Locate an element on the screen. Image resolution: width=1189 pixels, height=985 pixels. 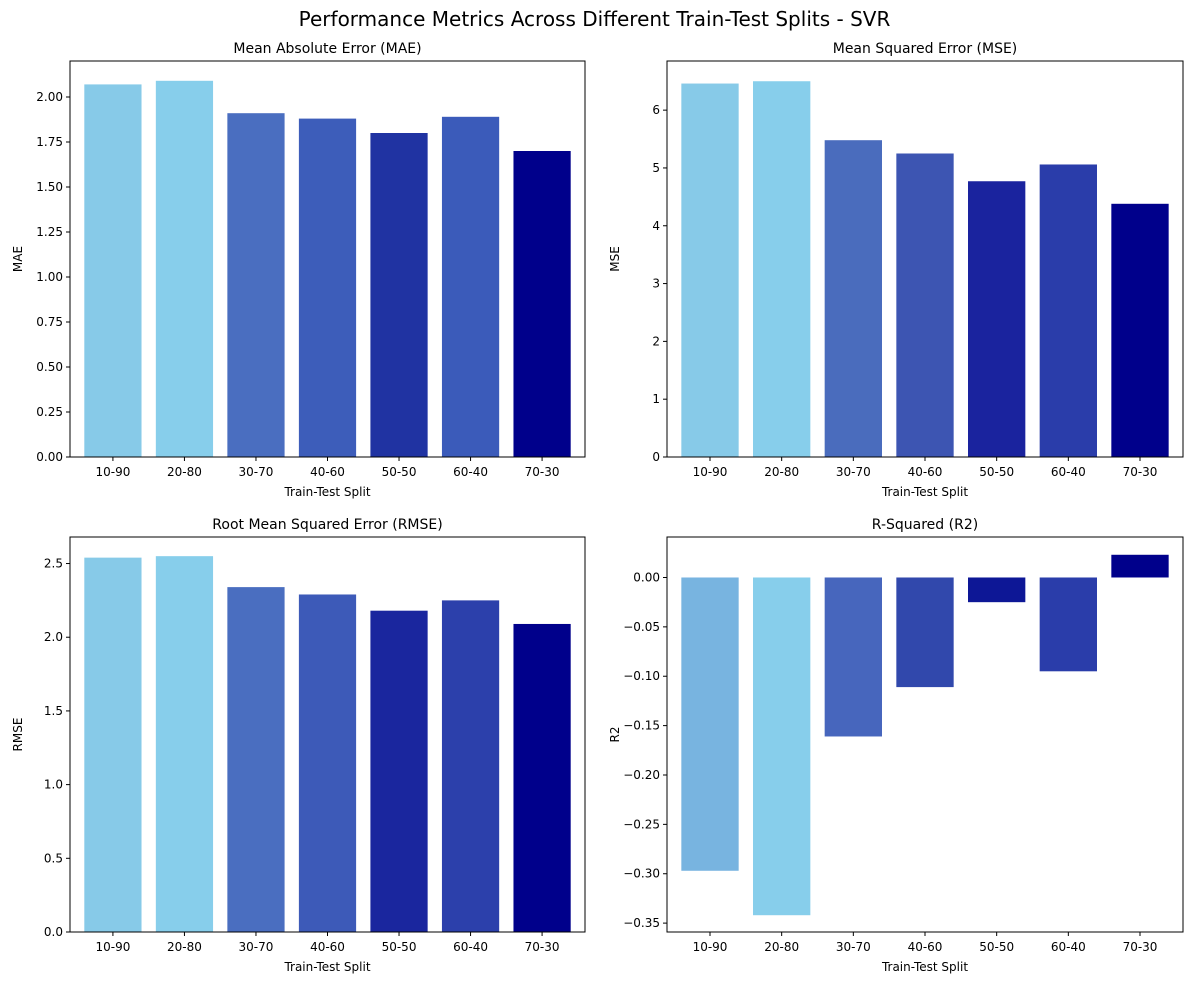
y-axis-label: MAE is located at coordinates (18, 259).